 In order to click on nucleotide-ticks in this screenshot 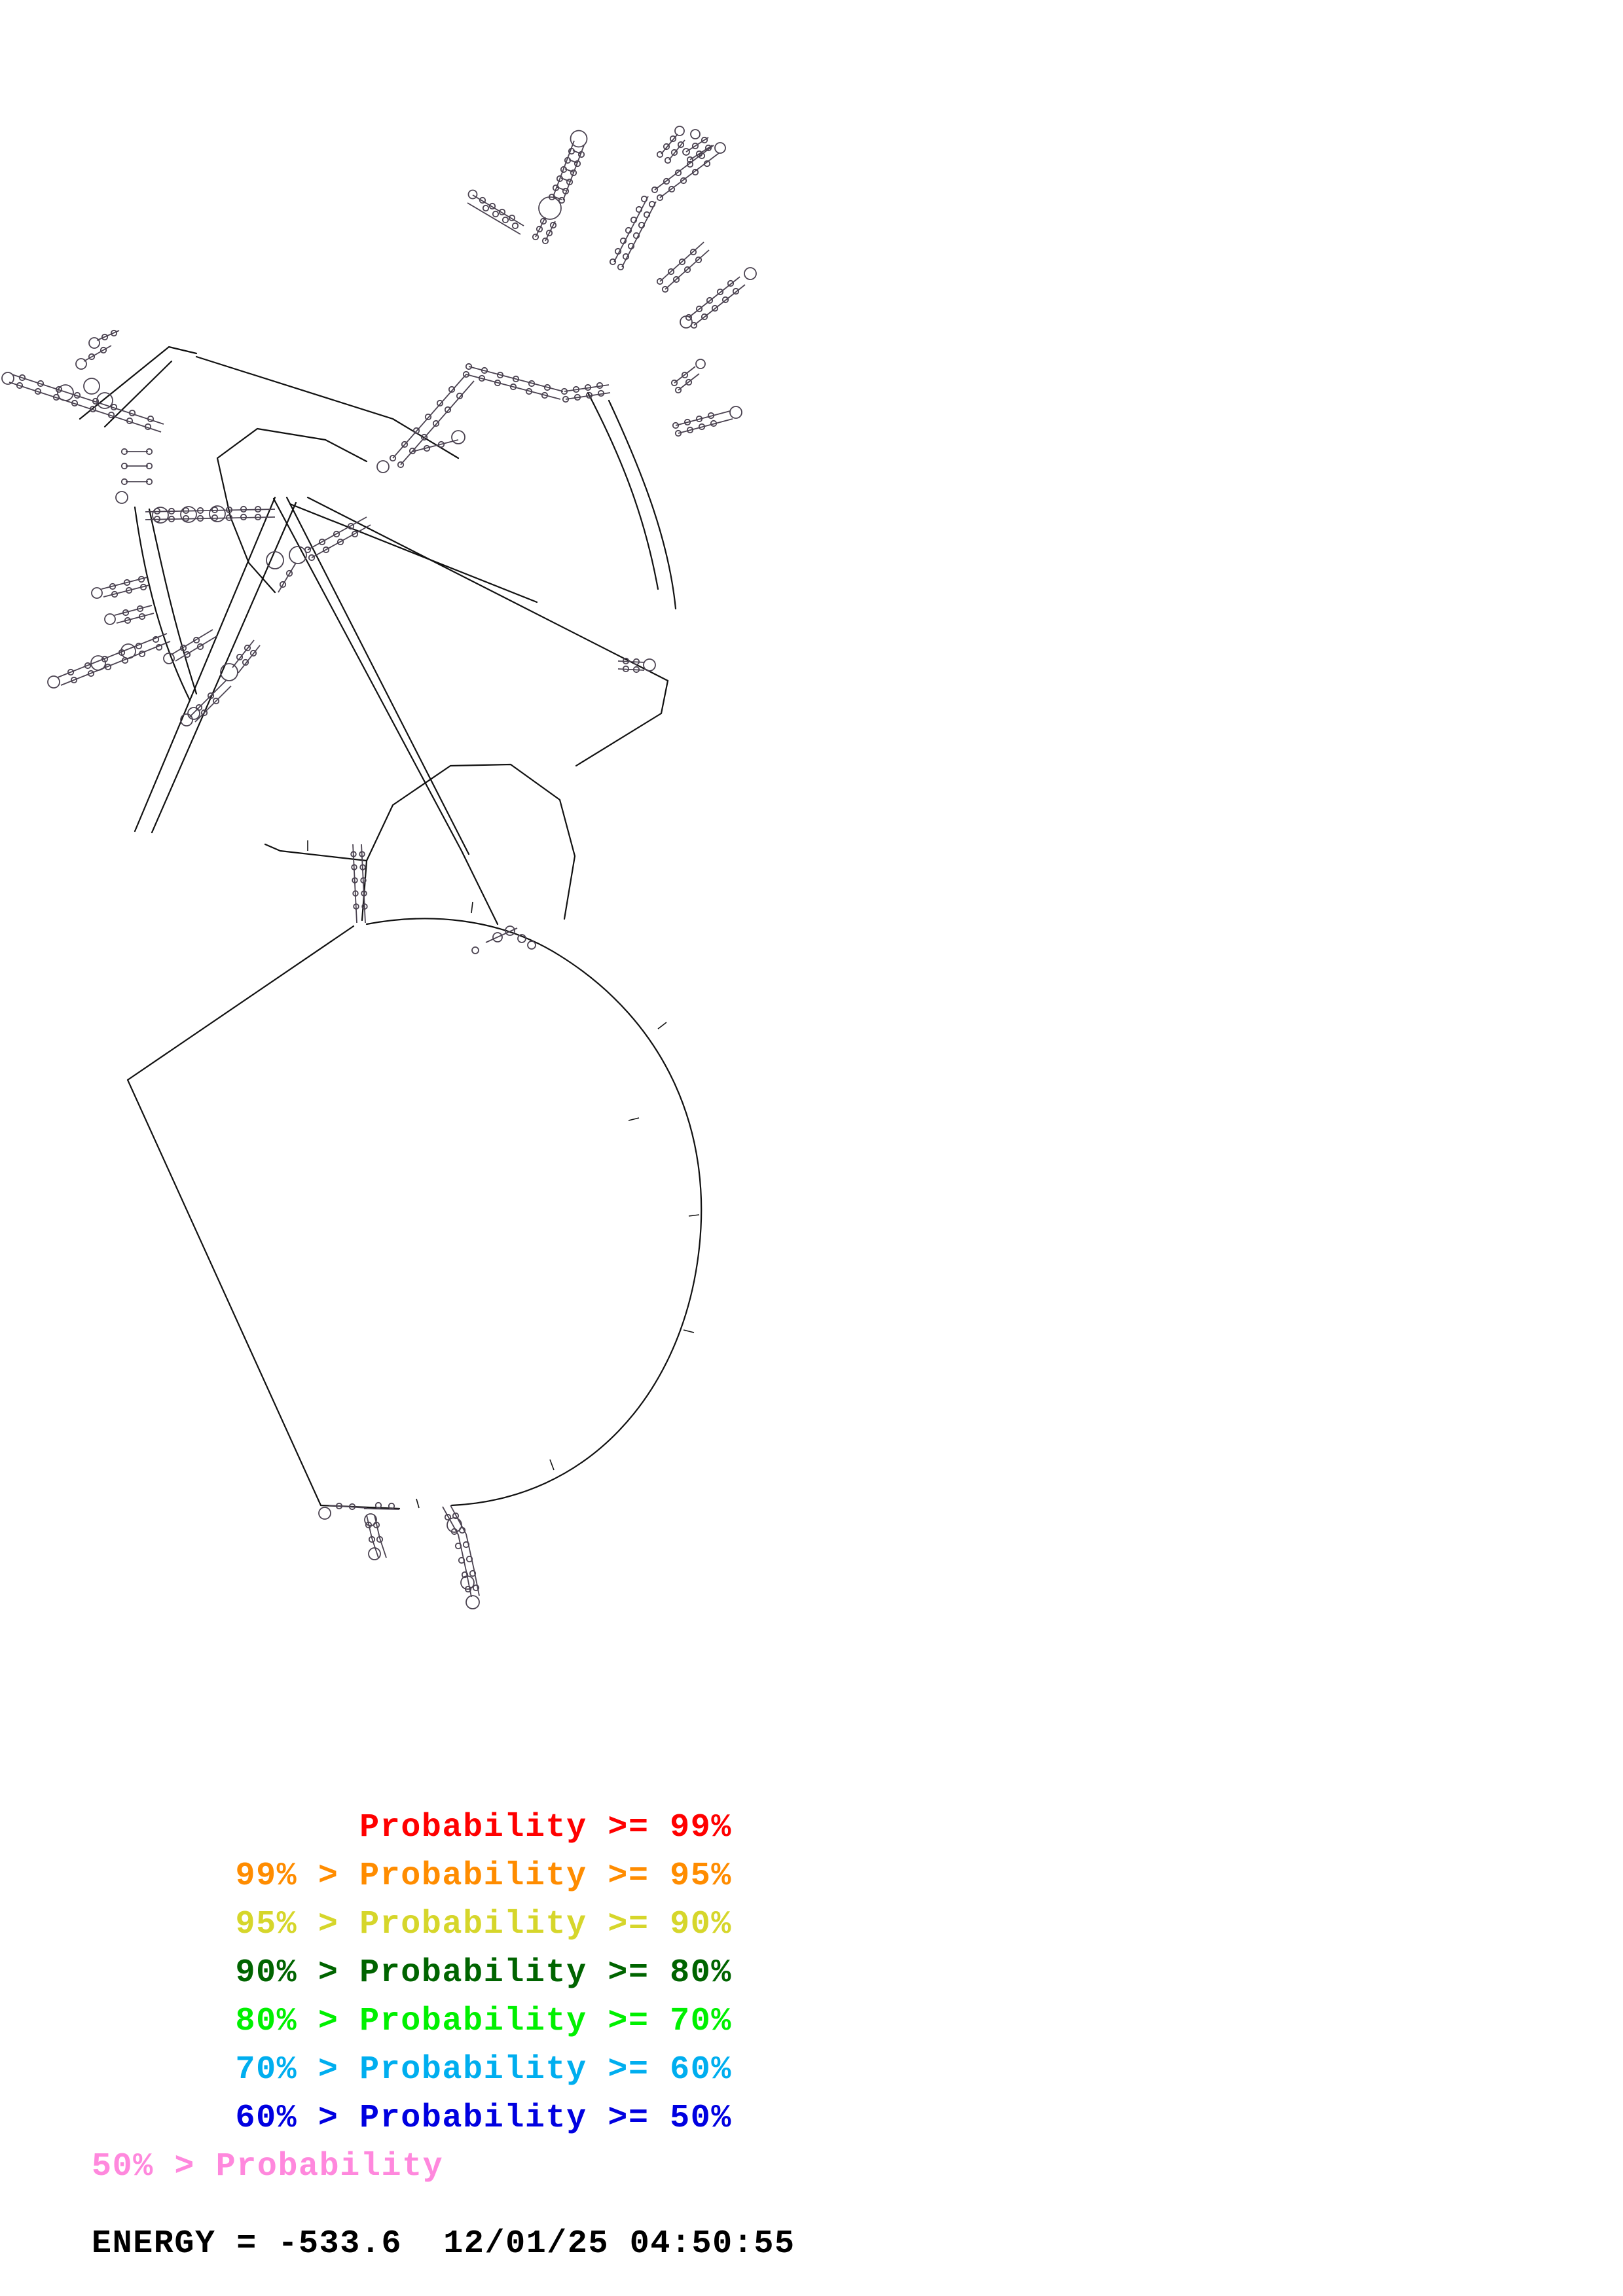, I will do `click(503, 1174)`.